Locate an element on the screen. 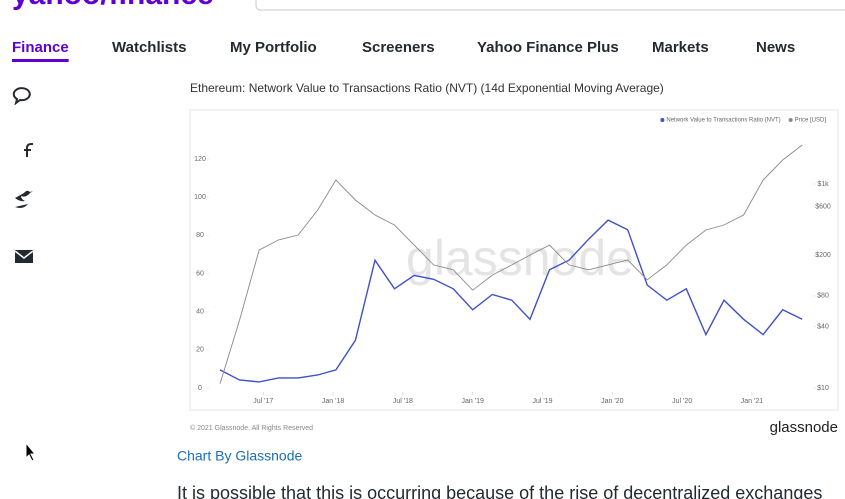 This screenshot has height=499, width=845. x-tick-label: Jan '20 is located at coordinates (612, 401).